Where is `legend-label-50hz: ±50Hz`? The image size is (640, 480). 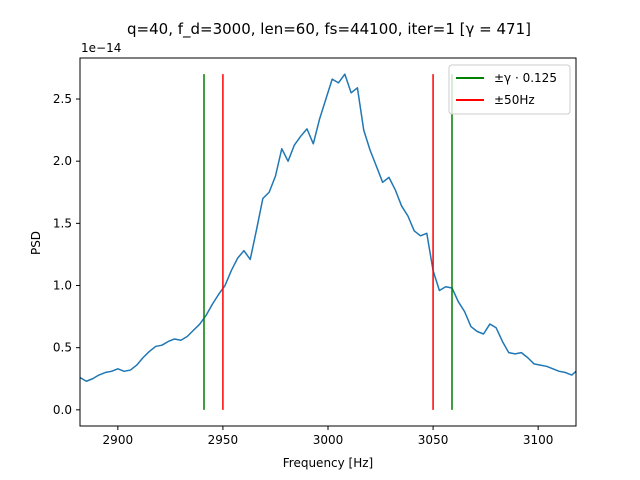
legend-label-50hz: ±50Hz is located at coordinates (514, 100).